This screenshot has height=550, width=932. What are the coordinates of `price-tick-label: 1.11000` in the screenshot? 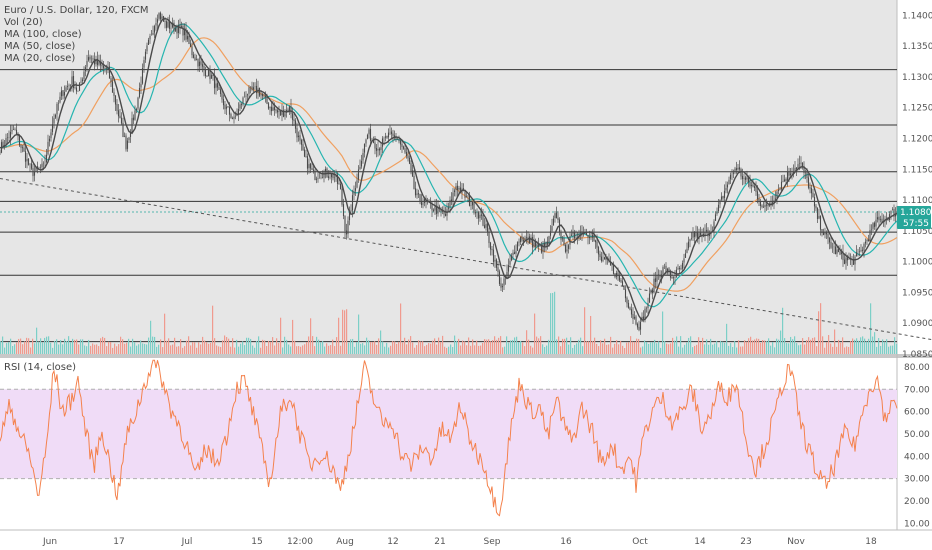 It's located at (917, 201).